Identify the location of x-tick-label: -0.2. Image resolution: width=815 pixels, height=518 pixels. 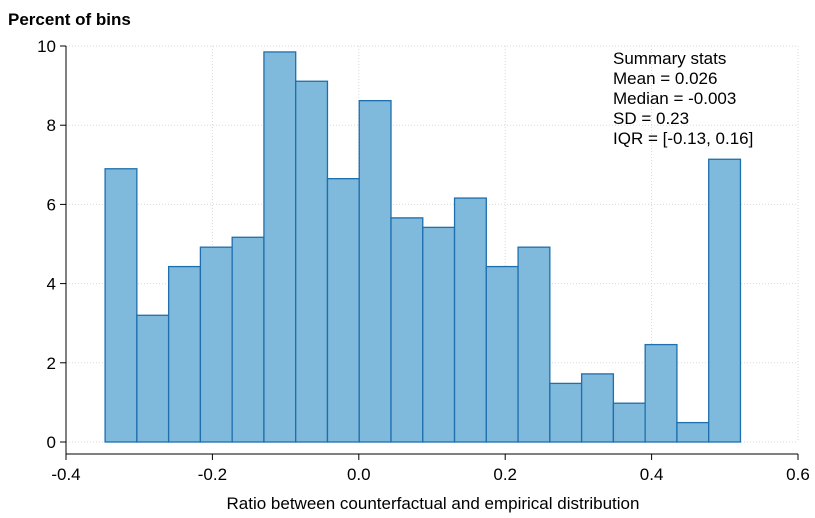
(212, 474).